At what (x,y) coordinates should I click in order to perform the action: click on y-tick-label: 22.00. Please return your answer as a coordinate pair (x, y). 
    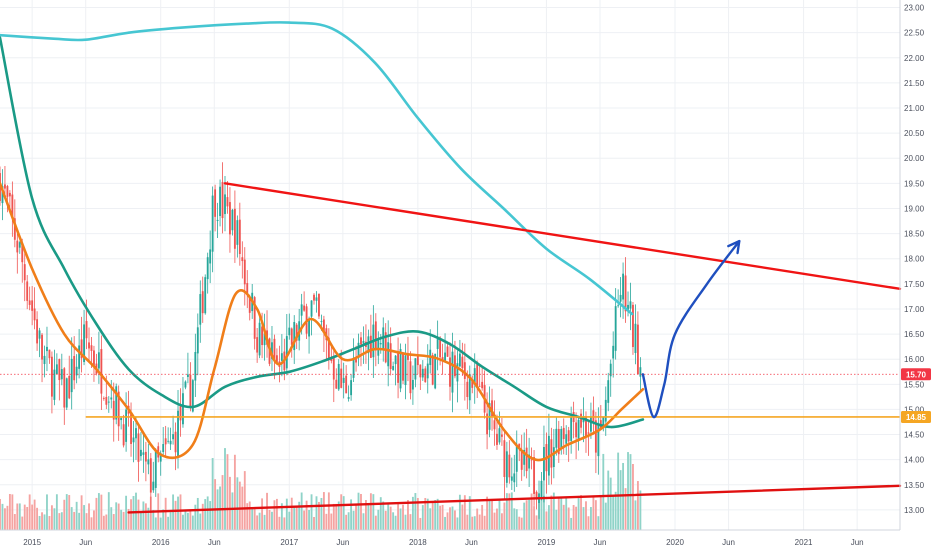
    Looking at the image, I should click on (914, 58).